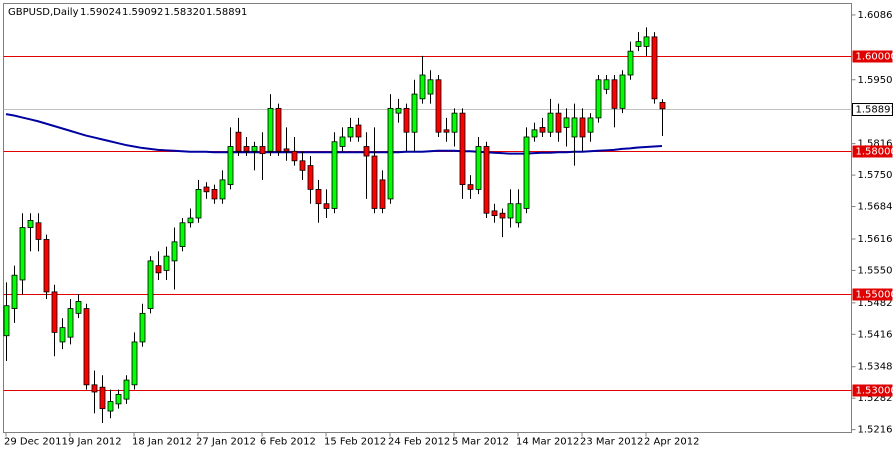 Image resolution: width=893 pixels, height=453 pixels. Describe the element at coordinates (100, 12) in the screenshot. I see `quote-value: 1.59024` at that location.